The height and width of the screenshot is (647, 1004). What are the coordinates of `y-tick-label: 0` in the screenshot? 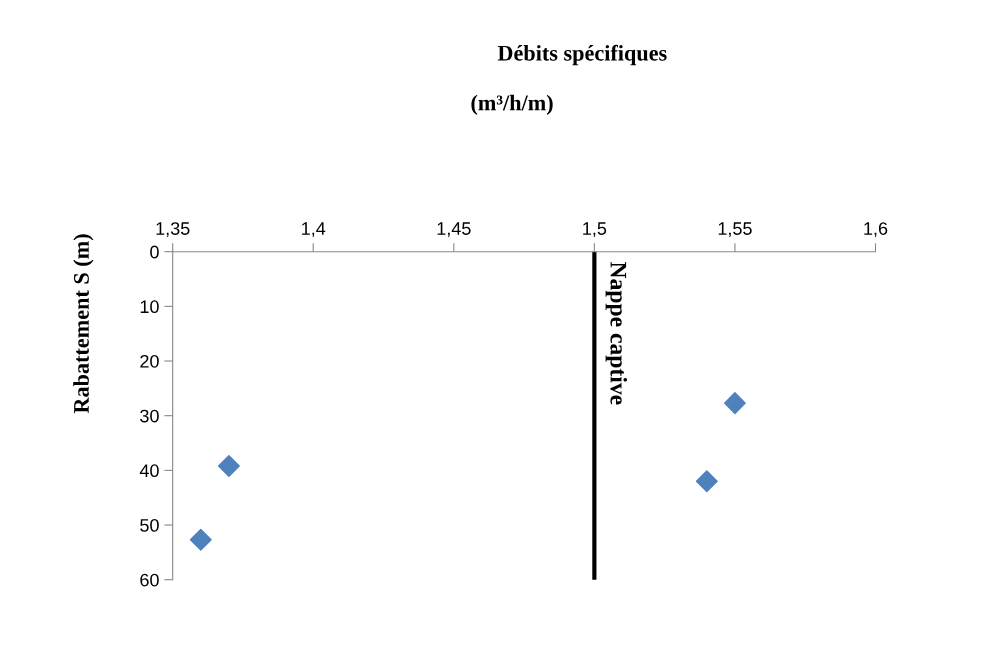 It's located at (154, 252).